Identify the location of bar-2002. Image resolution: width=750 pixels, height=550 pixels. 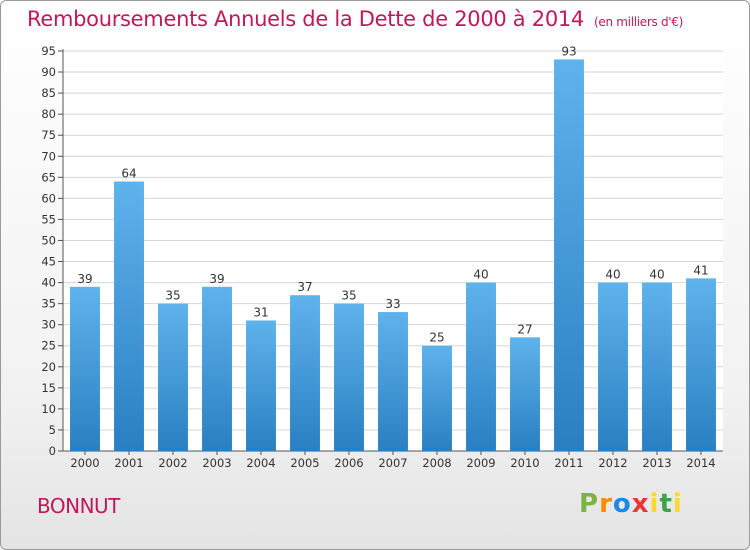
(173, 377).